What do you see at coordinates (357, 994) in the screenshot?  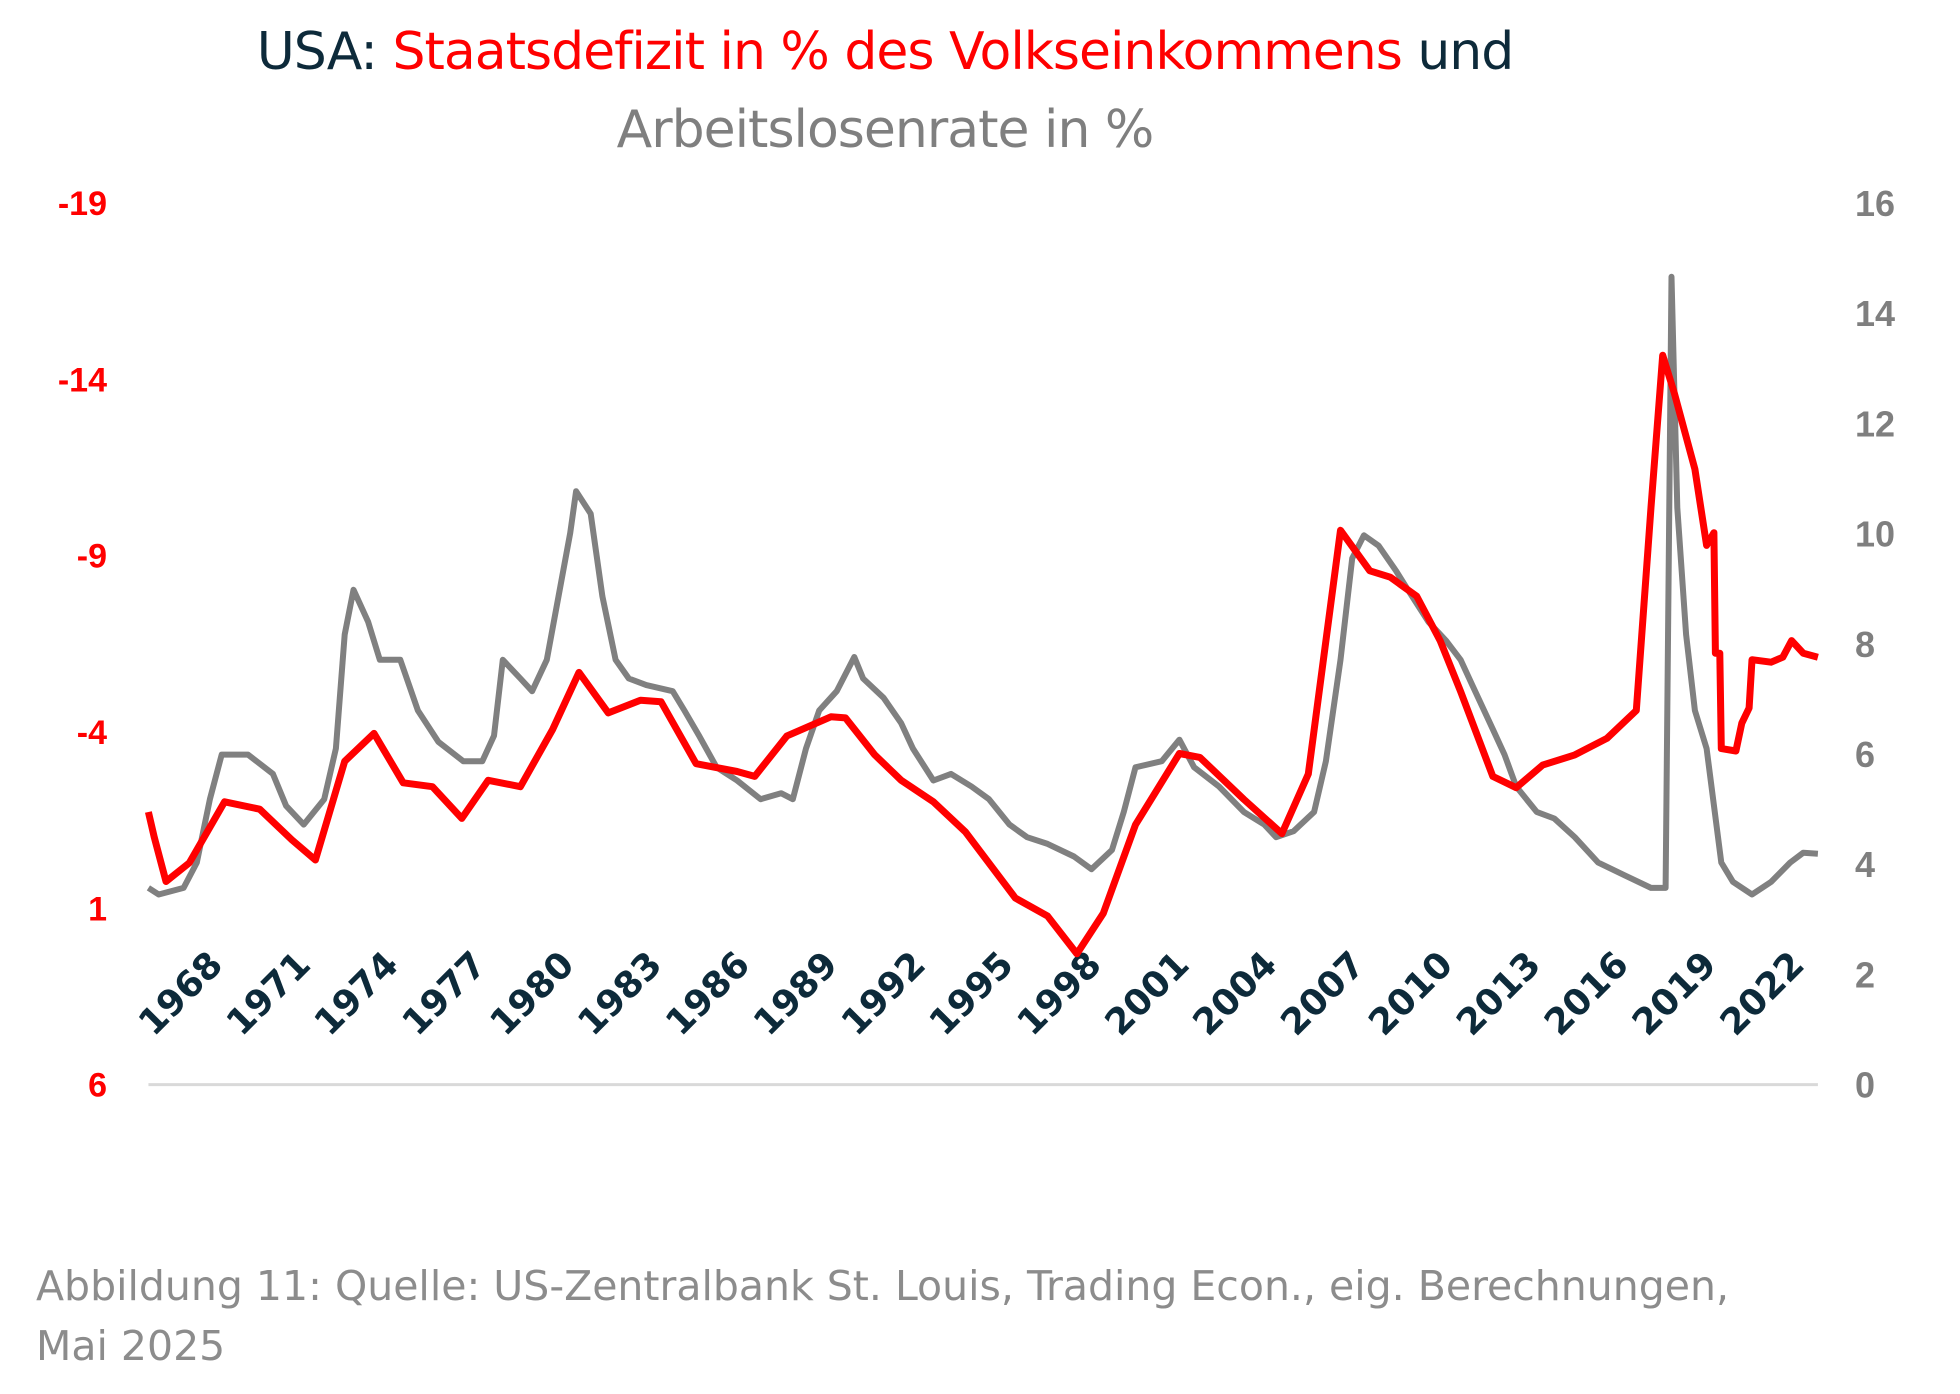 I see `x-axis-tick-label: 1974` at bounding box center [357, 994].